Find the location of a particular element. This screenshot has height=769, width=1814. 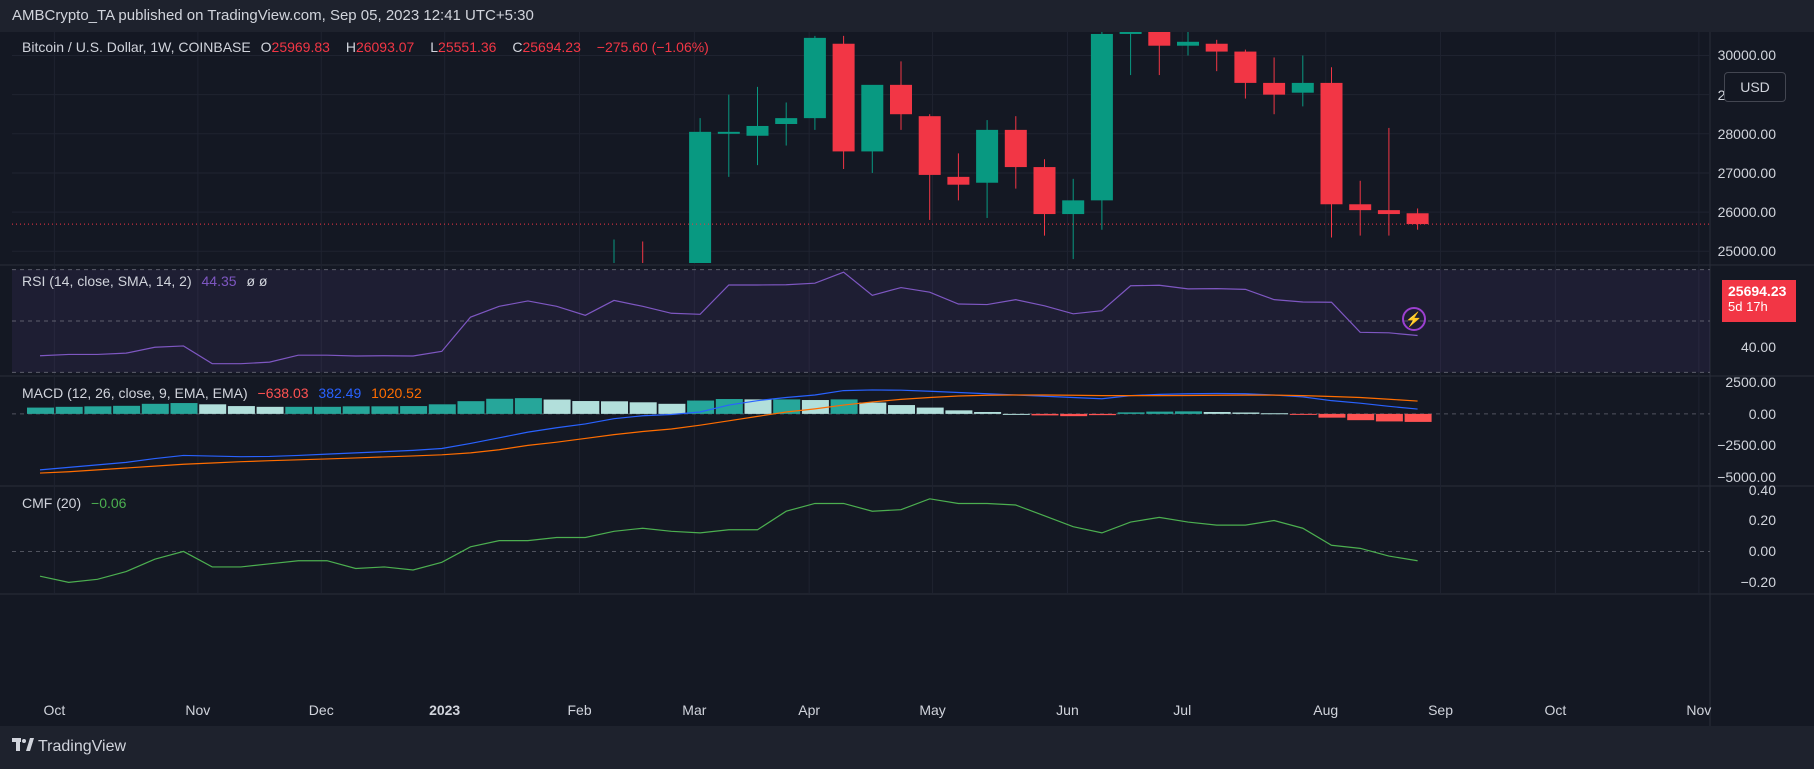

rsi-value: 44.35 is located at coordinates (219, 281).